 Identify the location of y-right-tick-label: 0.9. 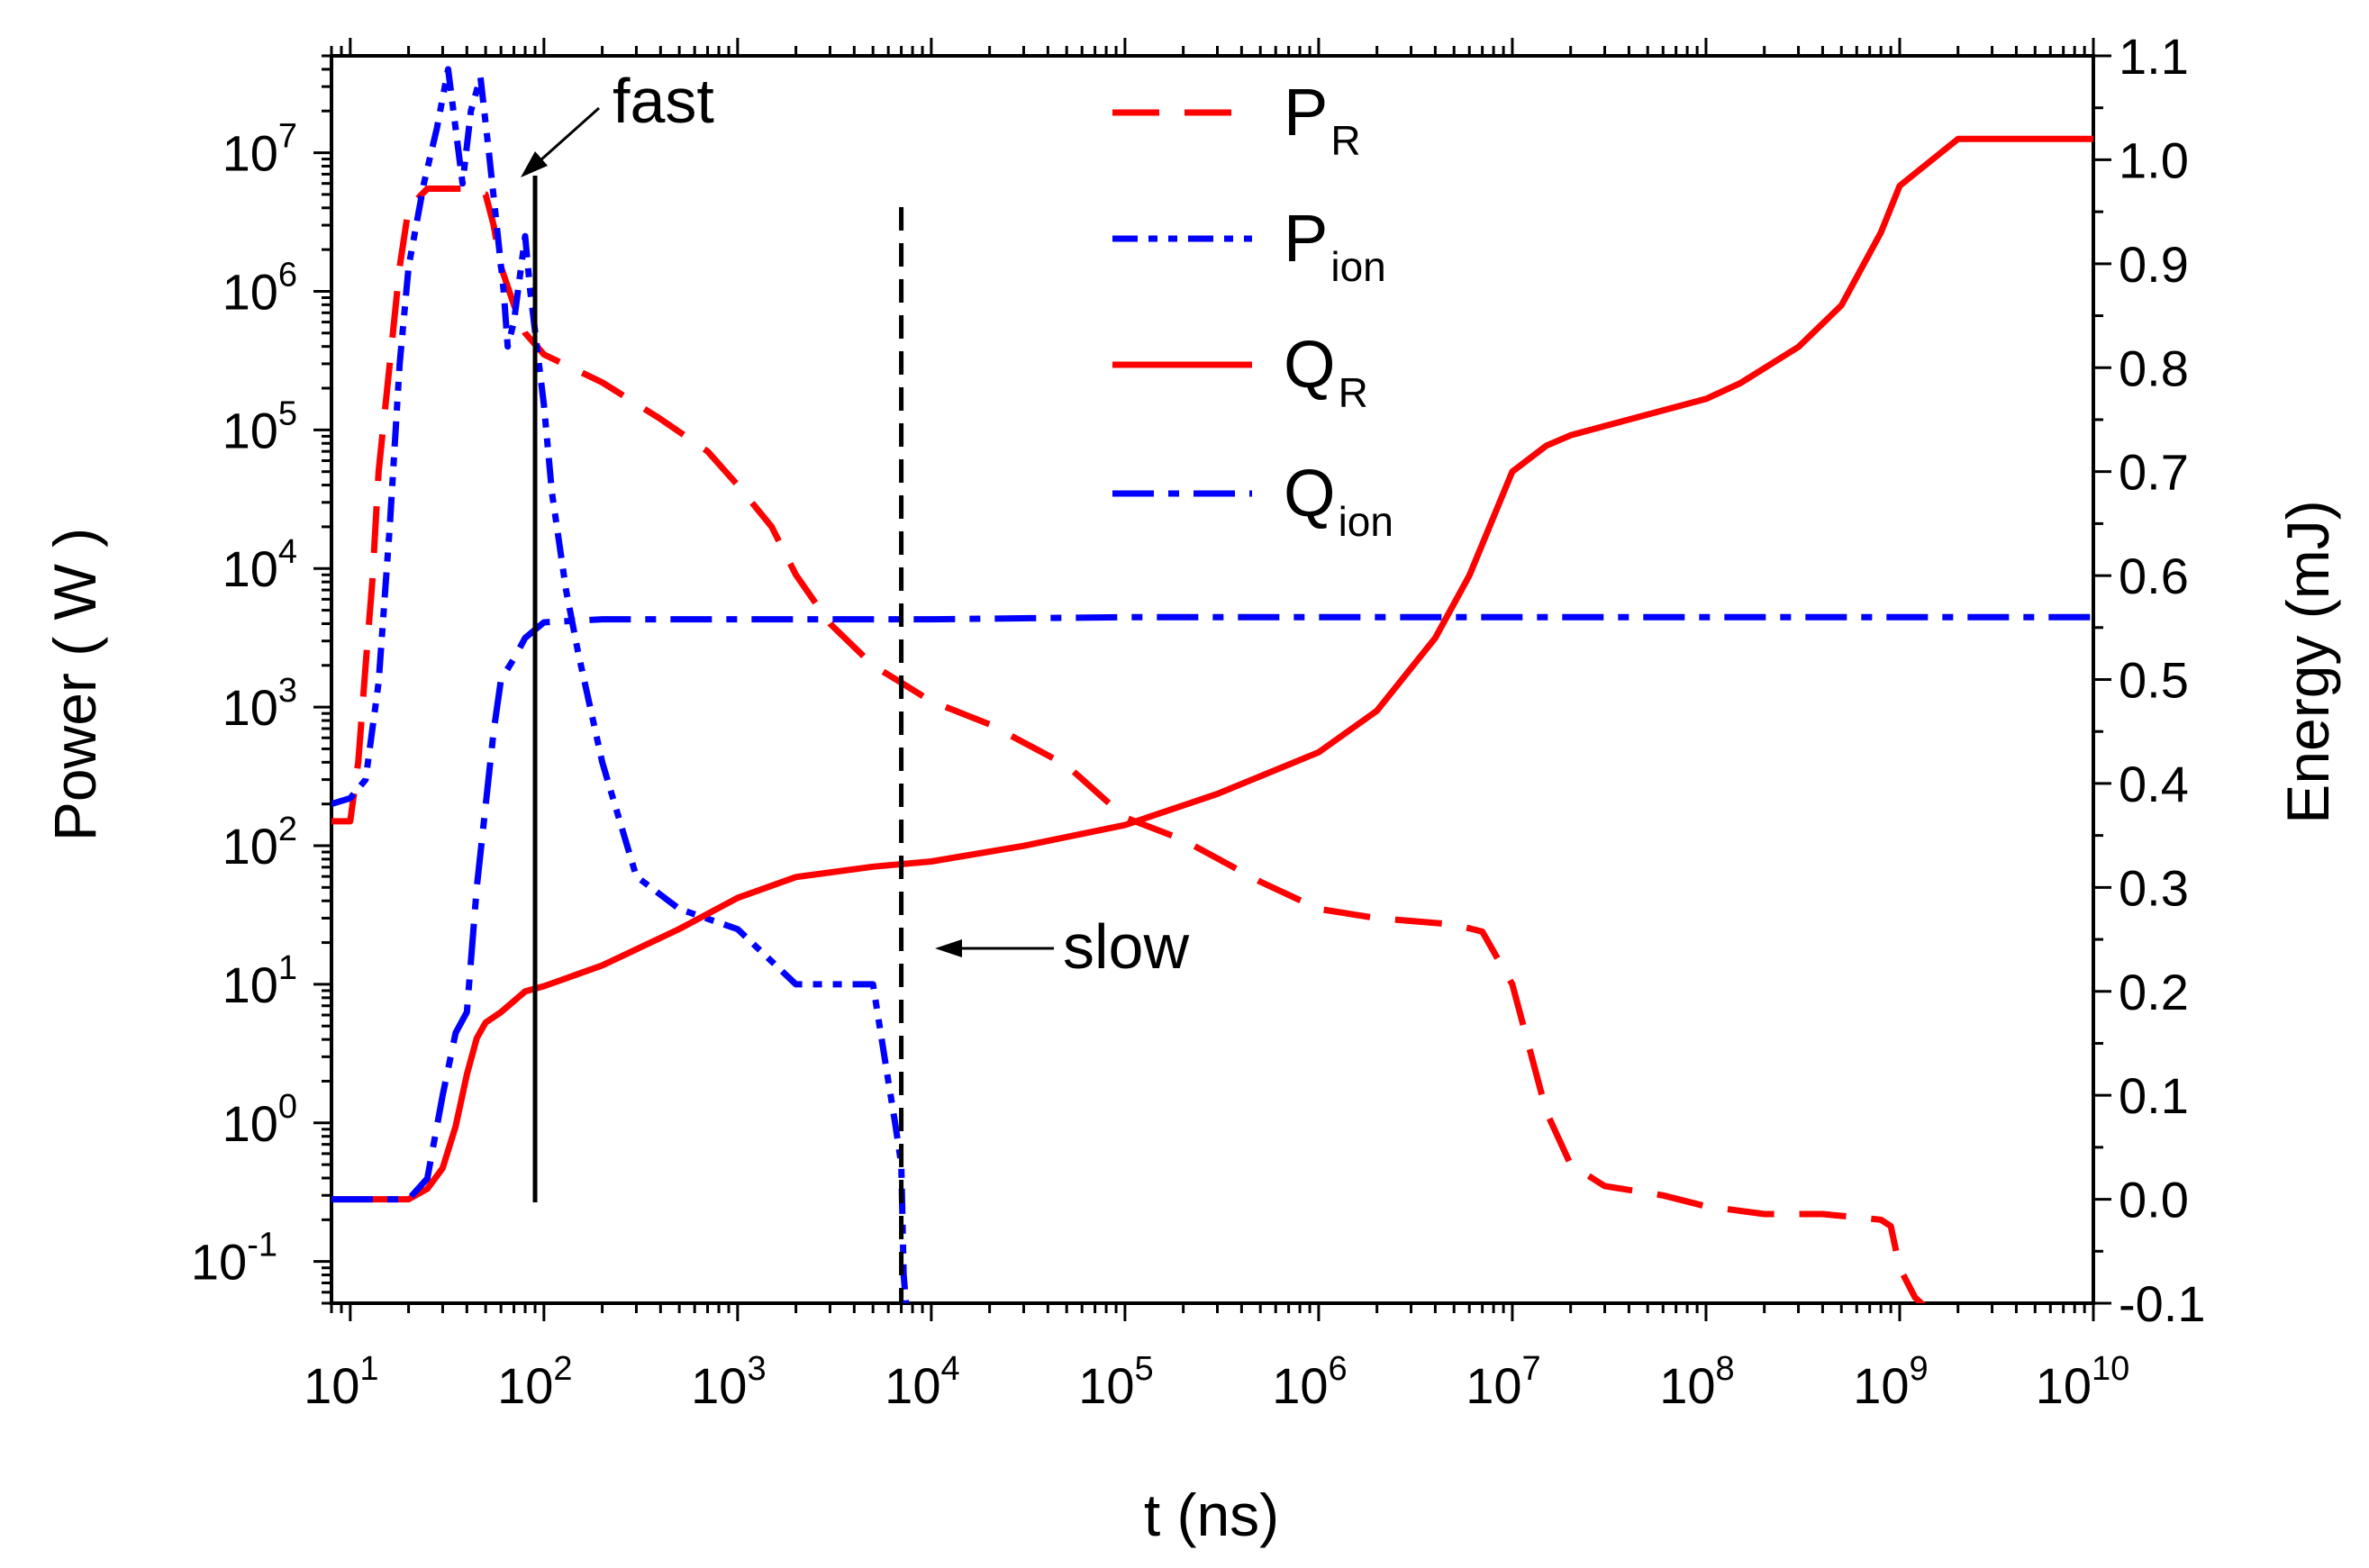
(2154, 264).